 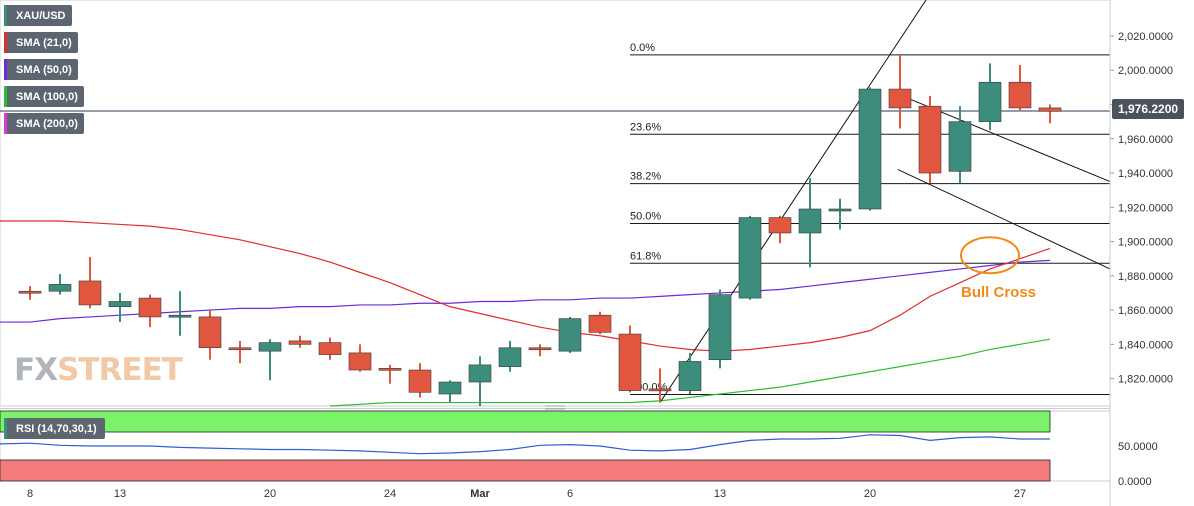 I want to click on price-tick-label: 1,960.0000, so click(x=1145, y=140).